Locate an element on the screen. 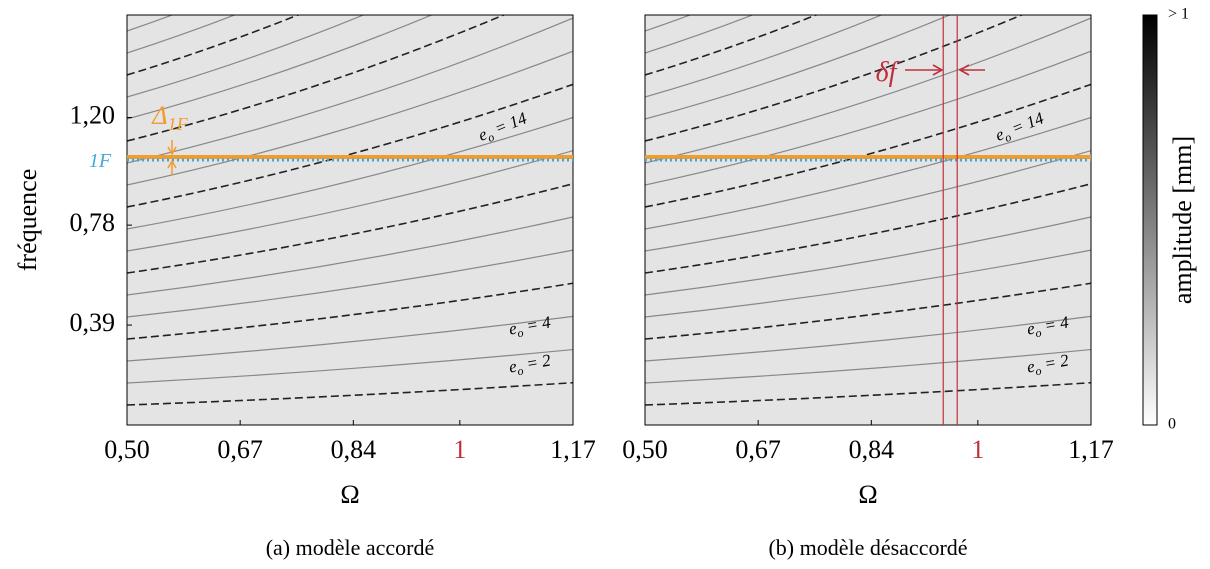 This screenshot has width=1210, height=569. y-tick-label: 1,20 is located at coordinates (93, 114).